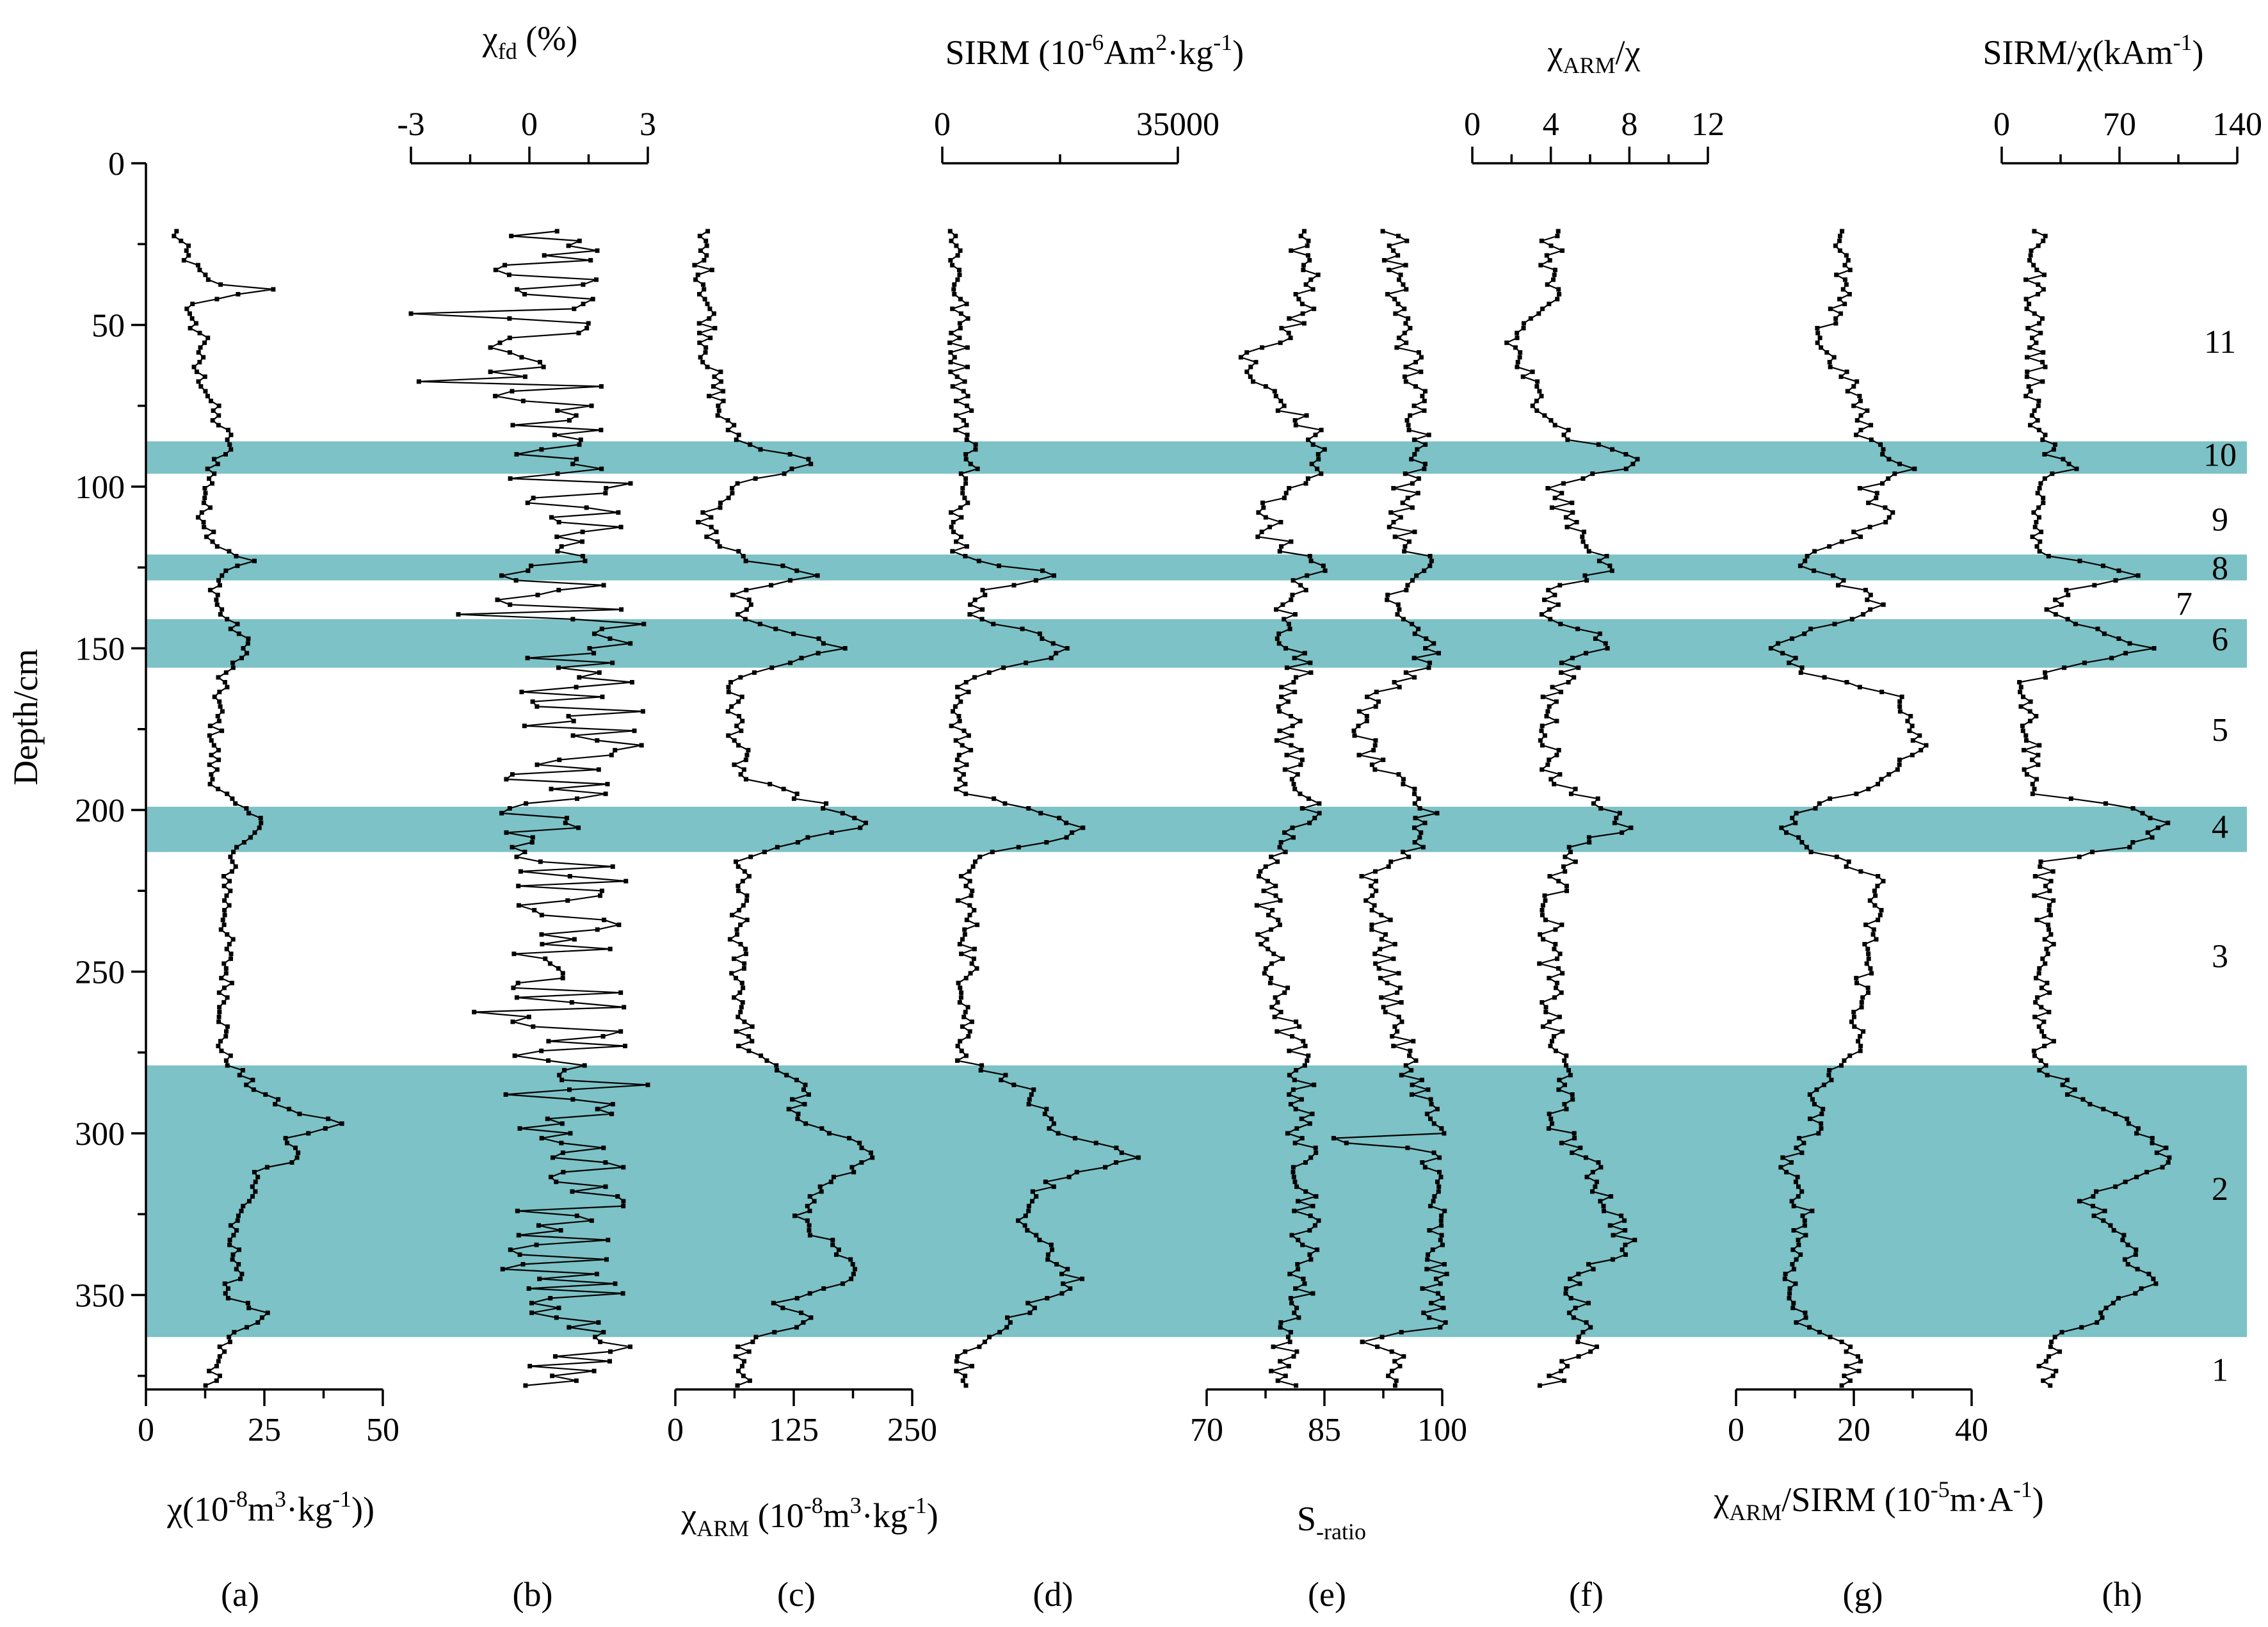  Describe the element at coordinates (25, 717) in the screenshot. I see `y-axis-title: Depth/cm` at that location.